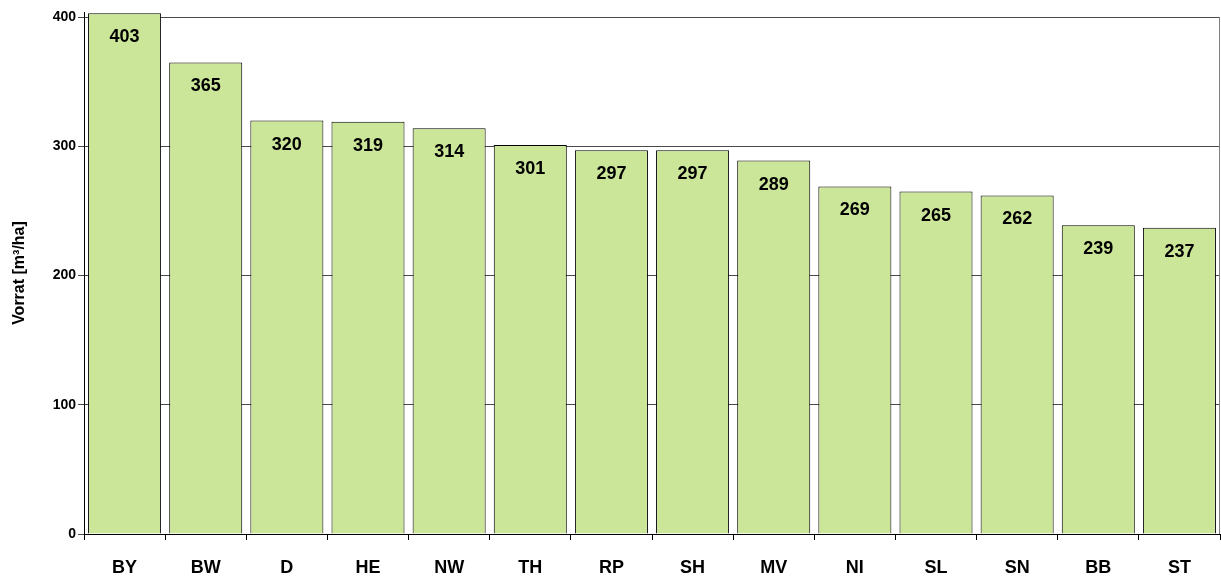 This screenshot has height=579, width=1221. Describe the element at coordinates (530, 168) in the screenshot. I see `data-label: 301` at that location.